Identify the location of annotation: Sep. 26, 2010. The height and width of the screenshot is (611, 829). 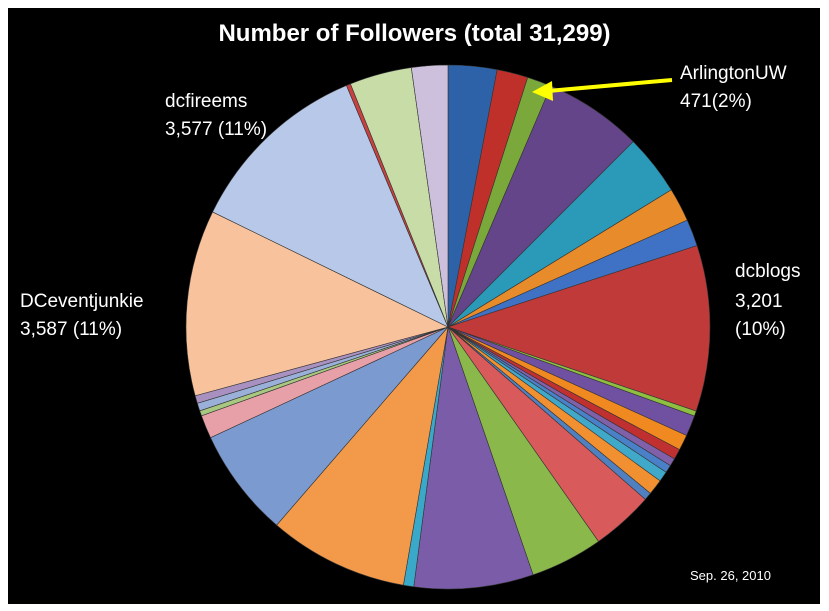
(730, 575).